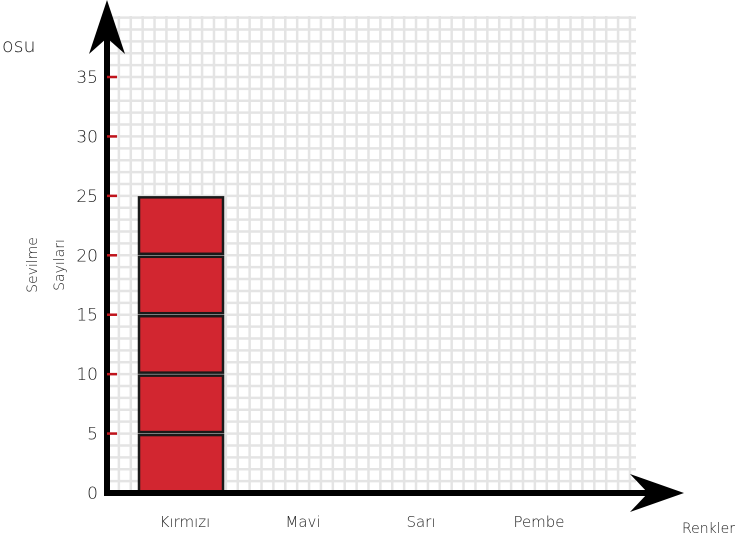 The height and width of the screenshot is (541, 737). What do you see at coordinates (19, 46) in the screenshot?
I see `chart-title: osu` at bounding box center [19, 46].